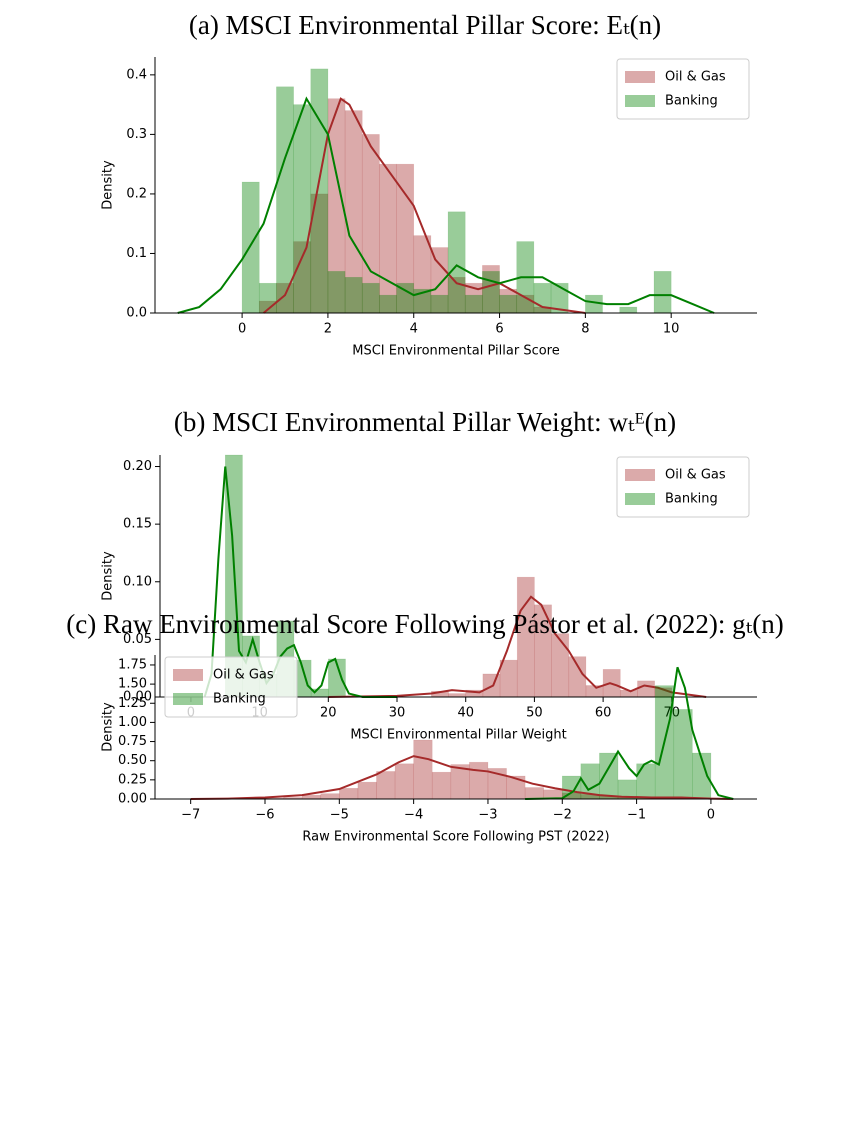  Describe the element at coordinates (585, 329) in the screenshot. I see `x-tick-label: 8` at that location.